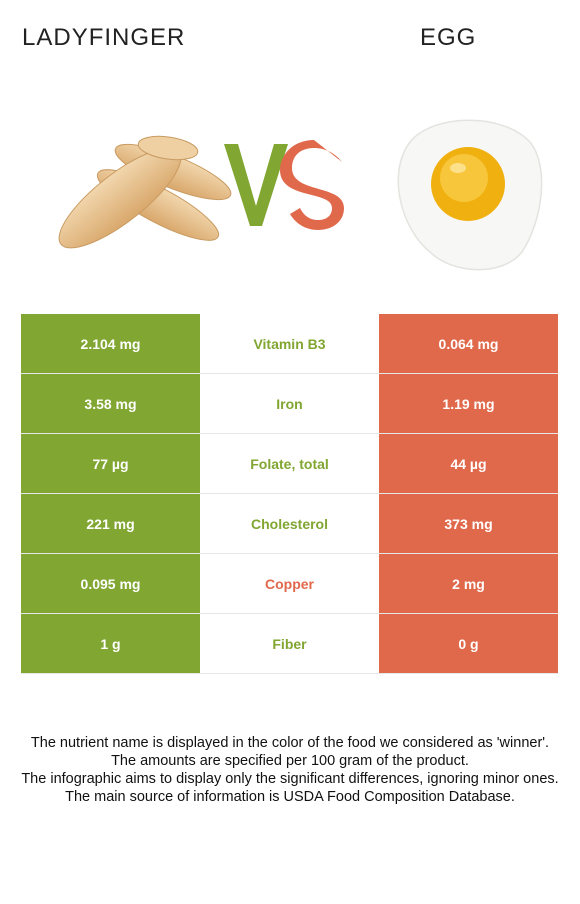 The height and width of the screenshot is (904, 580). I want to click on vs-graphic, so click(284, 185).